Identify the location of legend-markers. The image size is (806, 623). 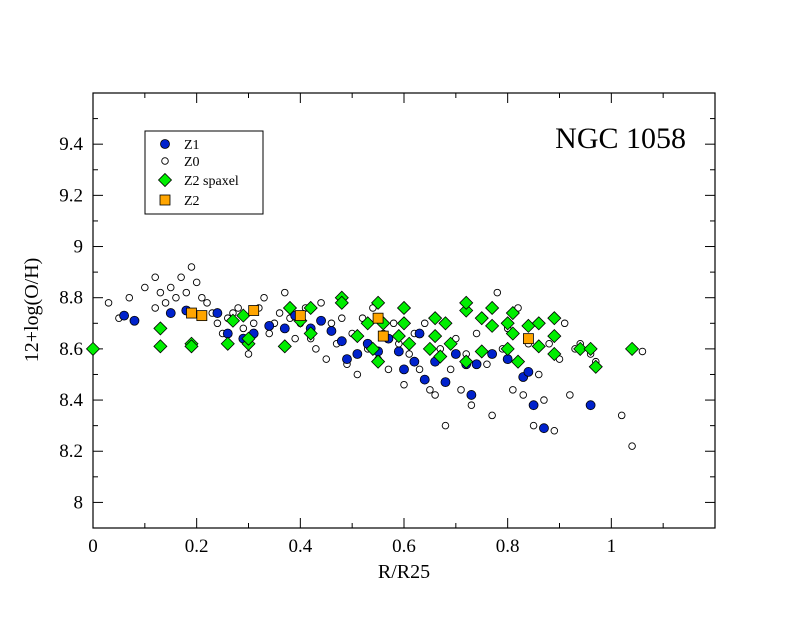
(165, 172).